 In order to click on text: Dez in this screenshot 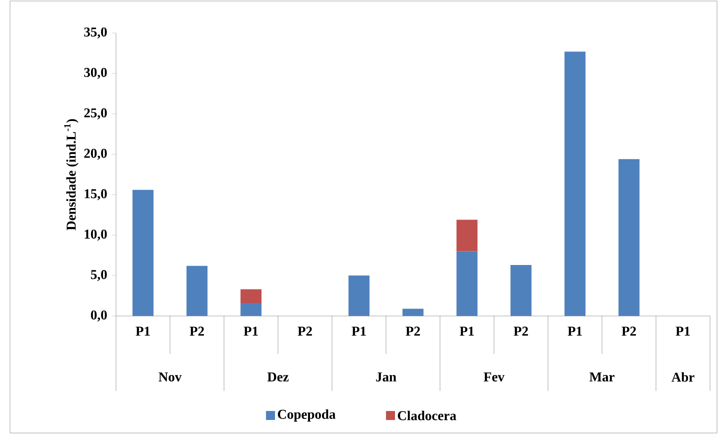, I will do `click(278, 377)`.